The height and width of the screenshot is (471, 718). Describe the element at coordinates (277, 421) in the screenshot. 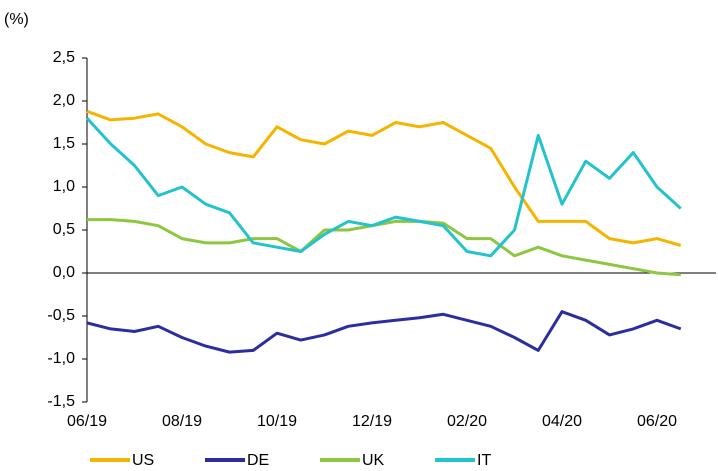

I see `x-tick-label: 10/19` at that location.